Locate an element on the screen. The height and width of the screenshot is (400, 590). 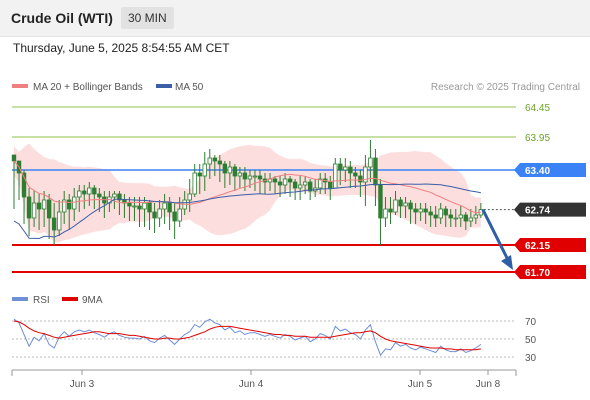
level-label-63-95: 63.95 is located at coordinates (537, 138).